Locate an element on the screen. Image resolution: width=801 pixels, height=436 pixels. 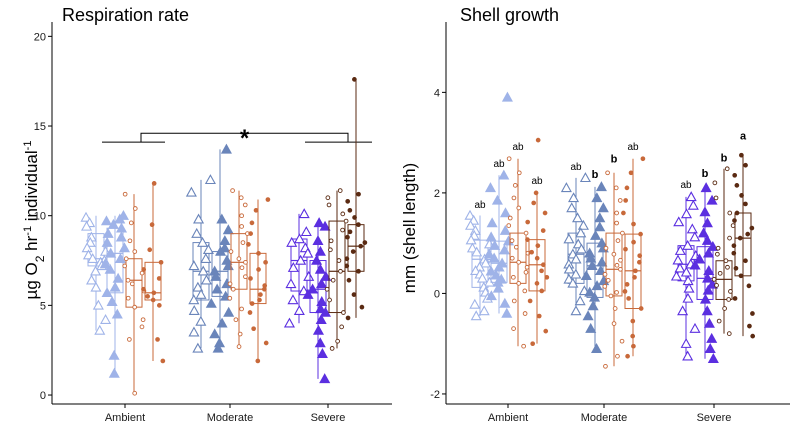
respiration-rate-title: Respiration rate is located at coordinates (125, 15).